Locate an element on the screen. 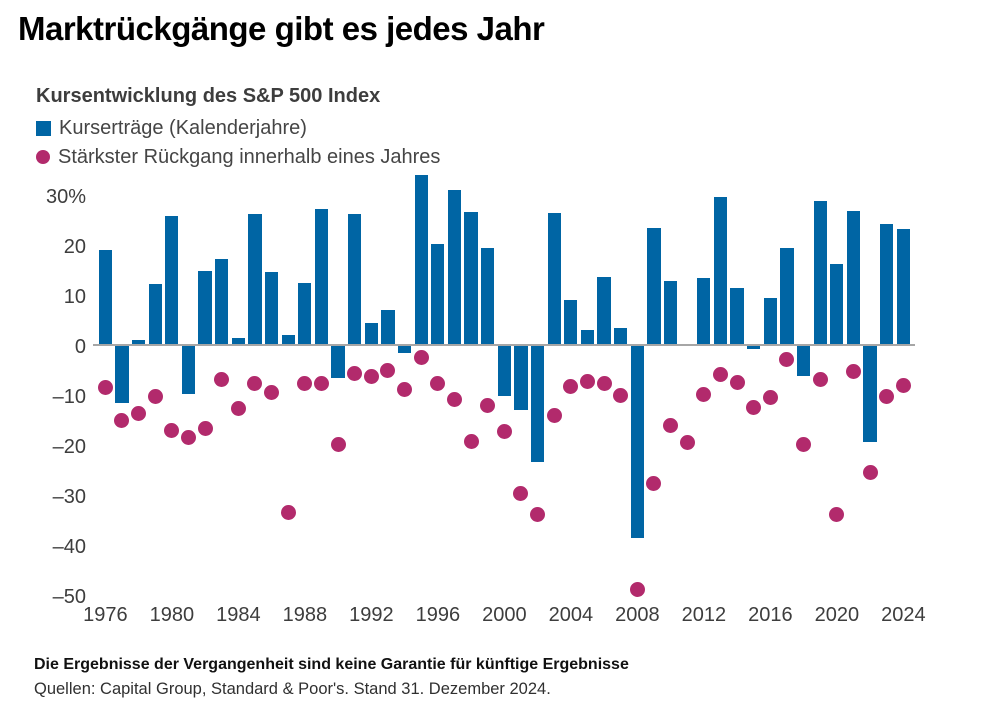  y-tick-label: –20 is located at coordinates (69, 447).